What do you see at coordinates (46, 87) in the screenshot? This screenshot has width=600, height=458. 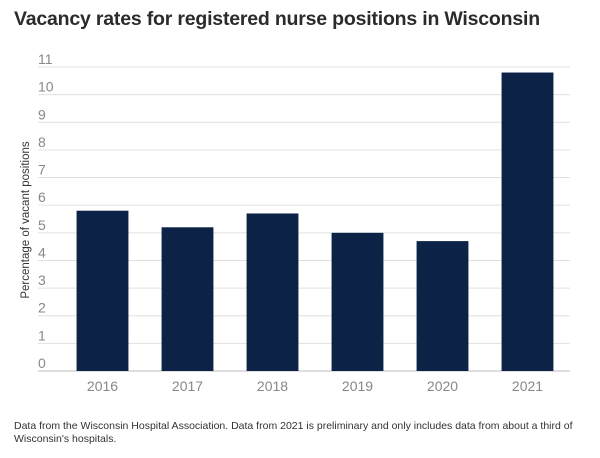 I see `y-tick-label: 10` at bounding box center [46, 87].